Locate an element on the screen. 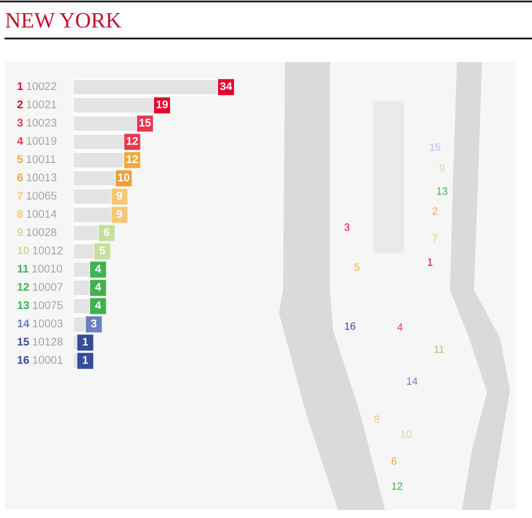 The height and width of the screenshot is (518, 532). text: 10 is located at coordinates (406, 434).